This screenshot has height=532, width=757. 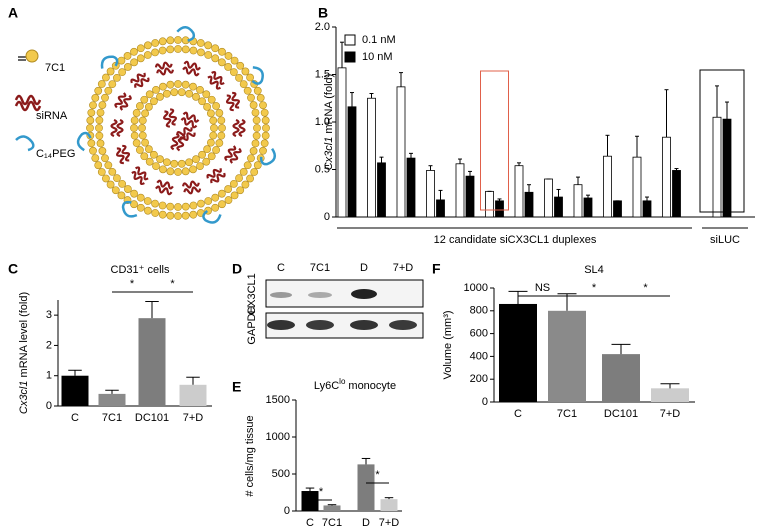 What do you see at coordinates (515, 240) in the screenshot?
I see `group-label: 12 candidate siCX3CL1 duplexes` at bounding box center [515, 240].